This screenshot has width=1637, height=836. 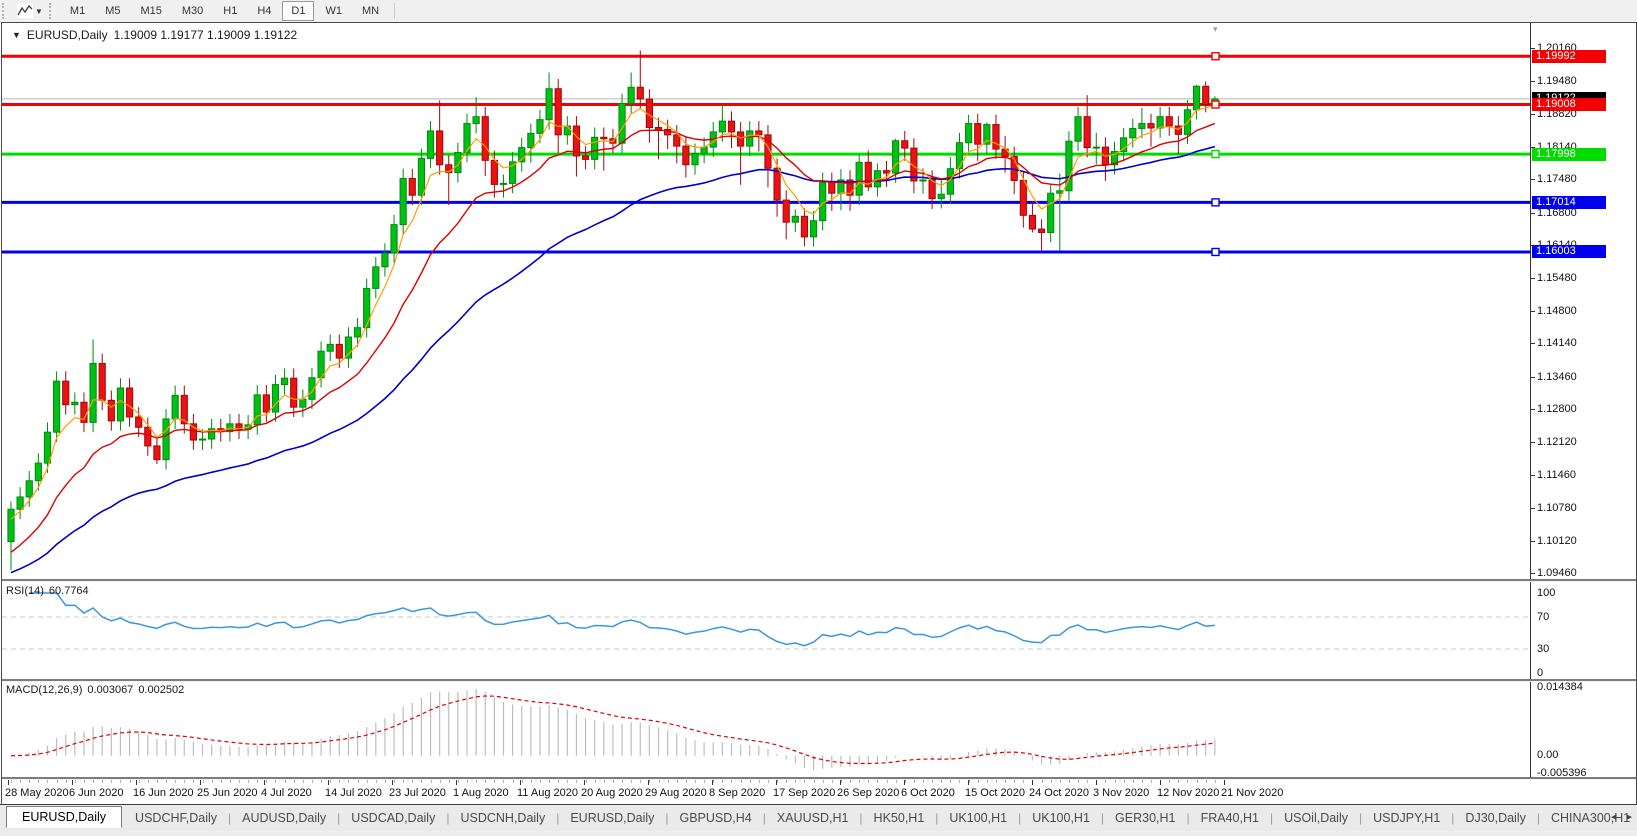 I want to click on macd-panel-canvas, so click(x=766, y=729).